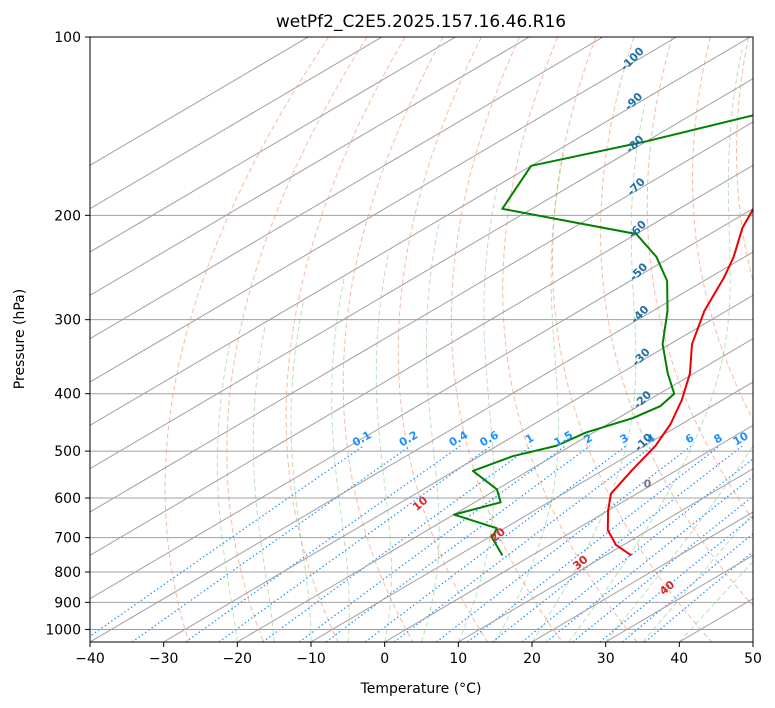  Describe the element at coordinates (67, 573) in the screenshot. I see `y-tick-label: 800` at that location.